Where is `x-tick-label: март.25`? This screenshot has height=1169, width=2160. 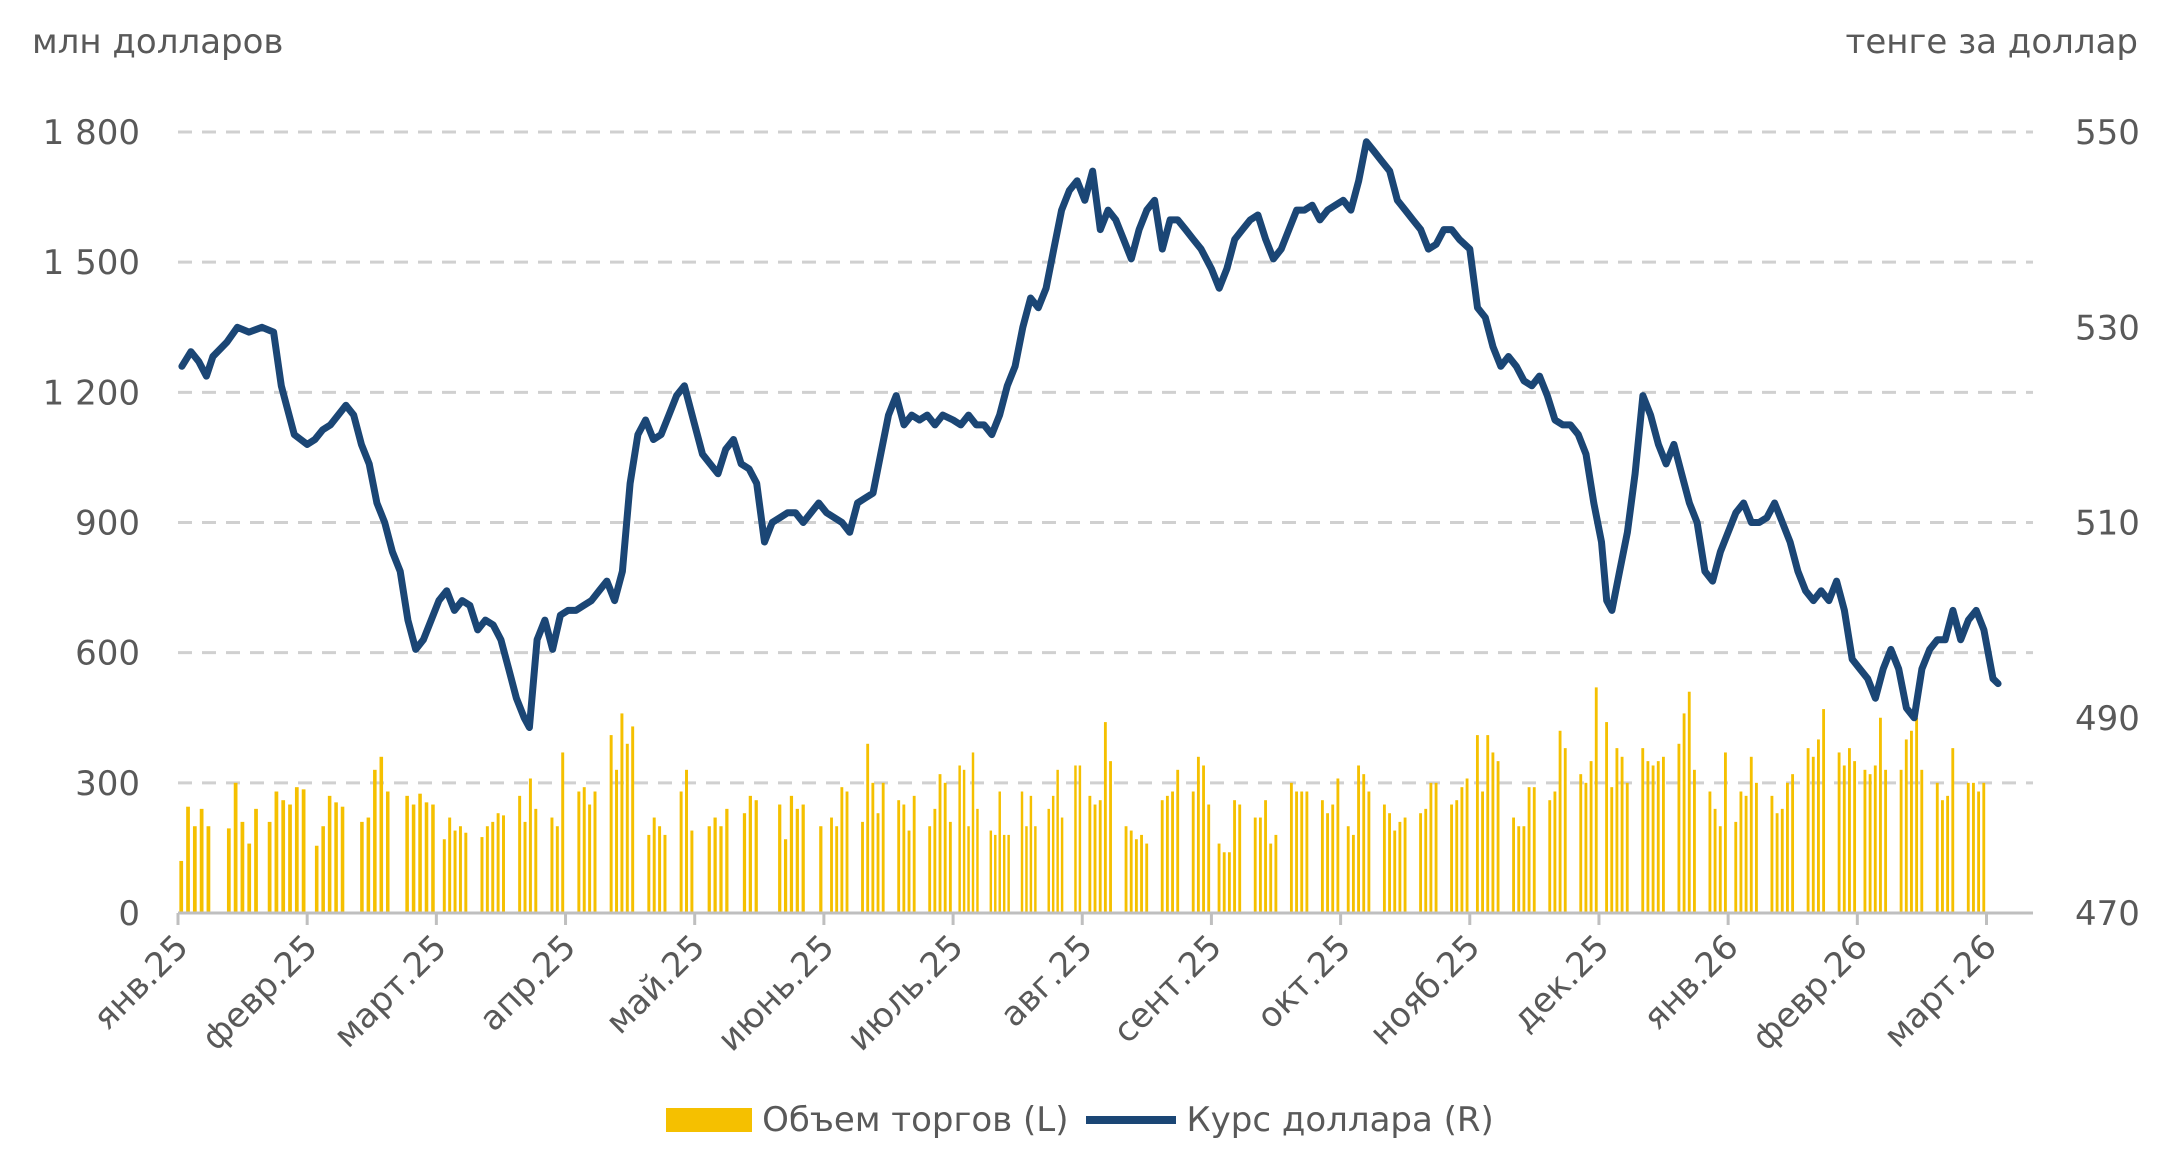
x-tick-label: март.25 is located at coordinates (390, 991).